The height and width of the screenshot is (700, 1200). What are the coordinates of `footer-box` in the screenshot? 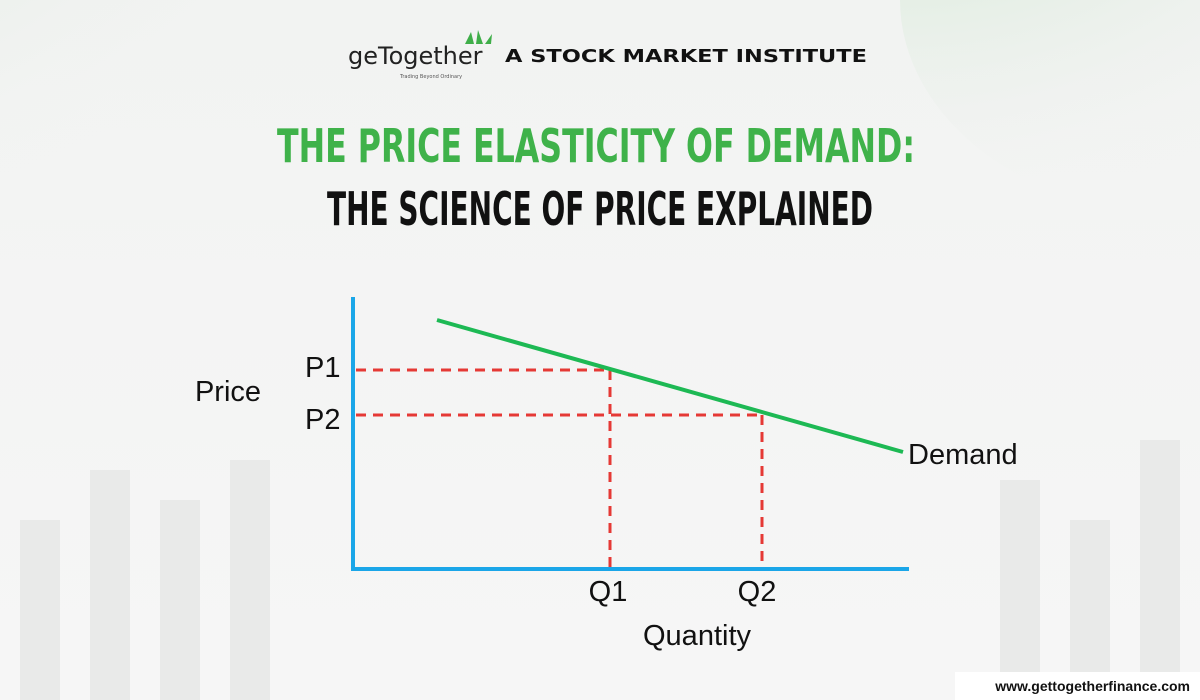 It's located at (1077, 686).